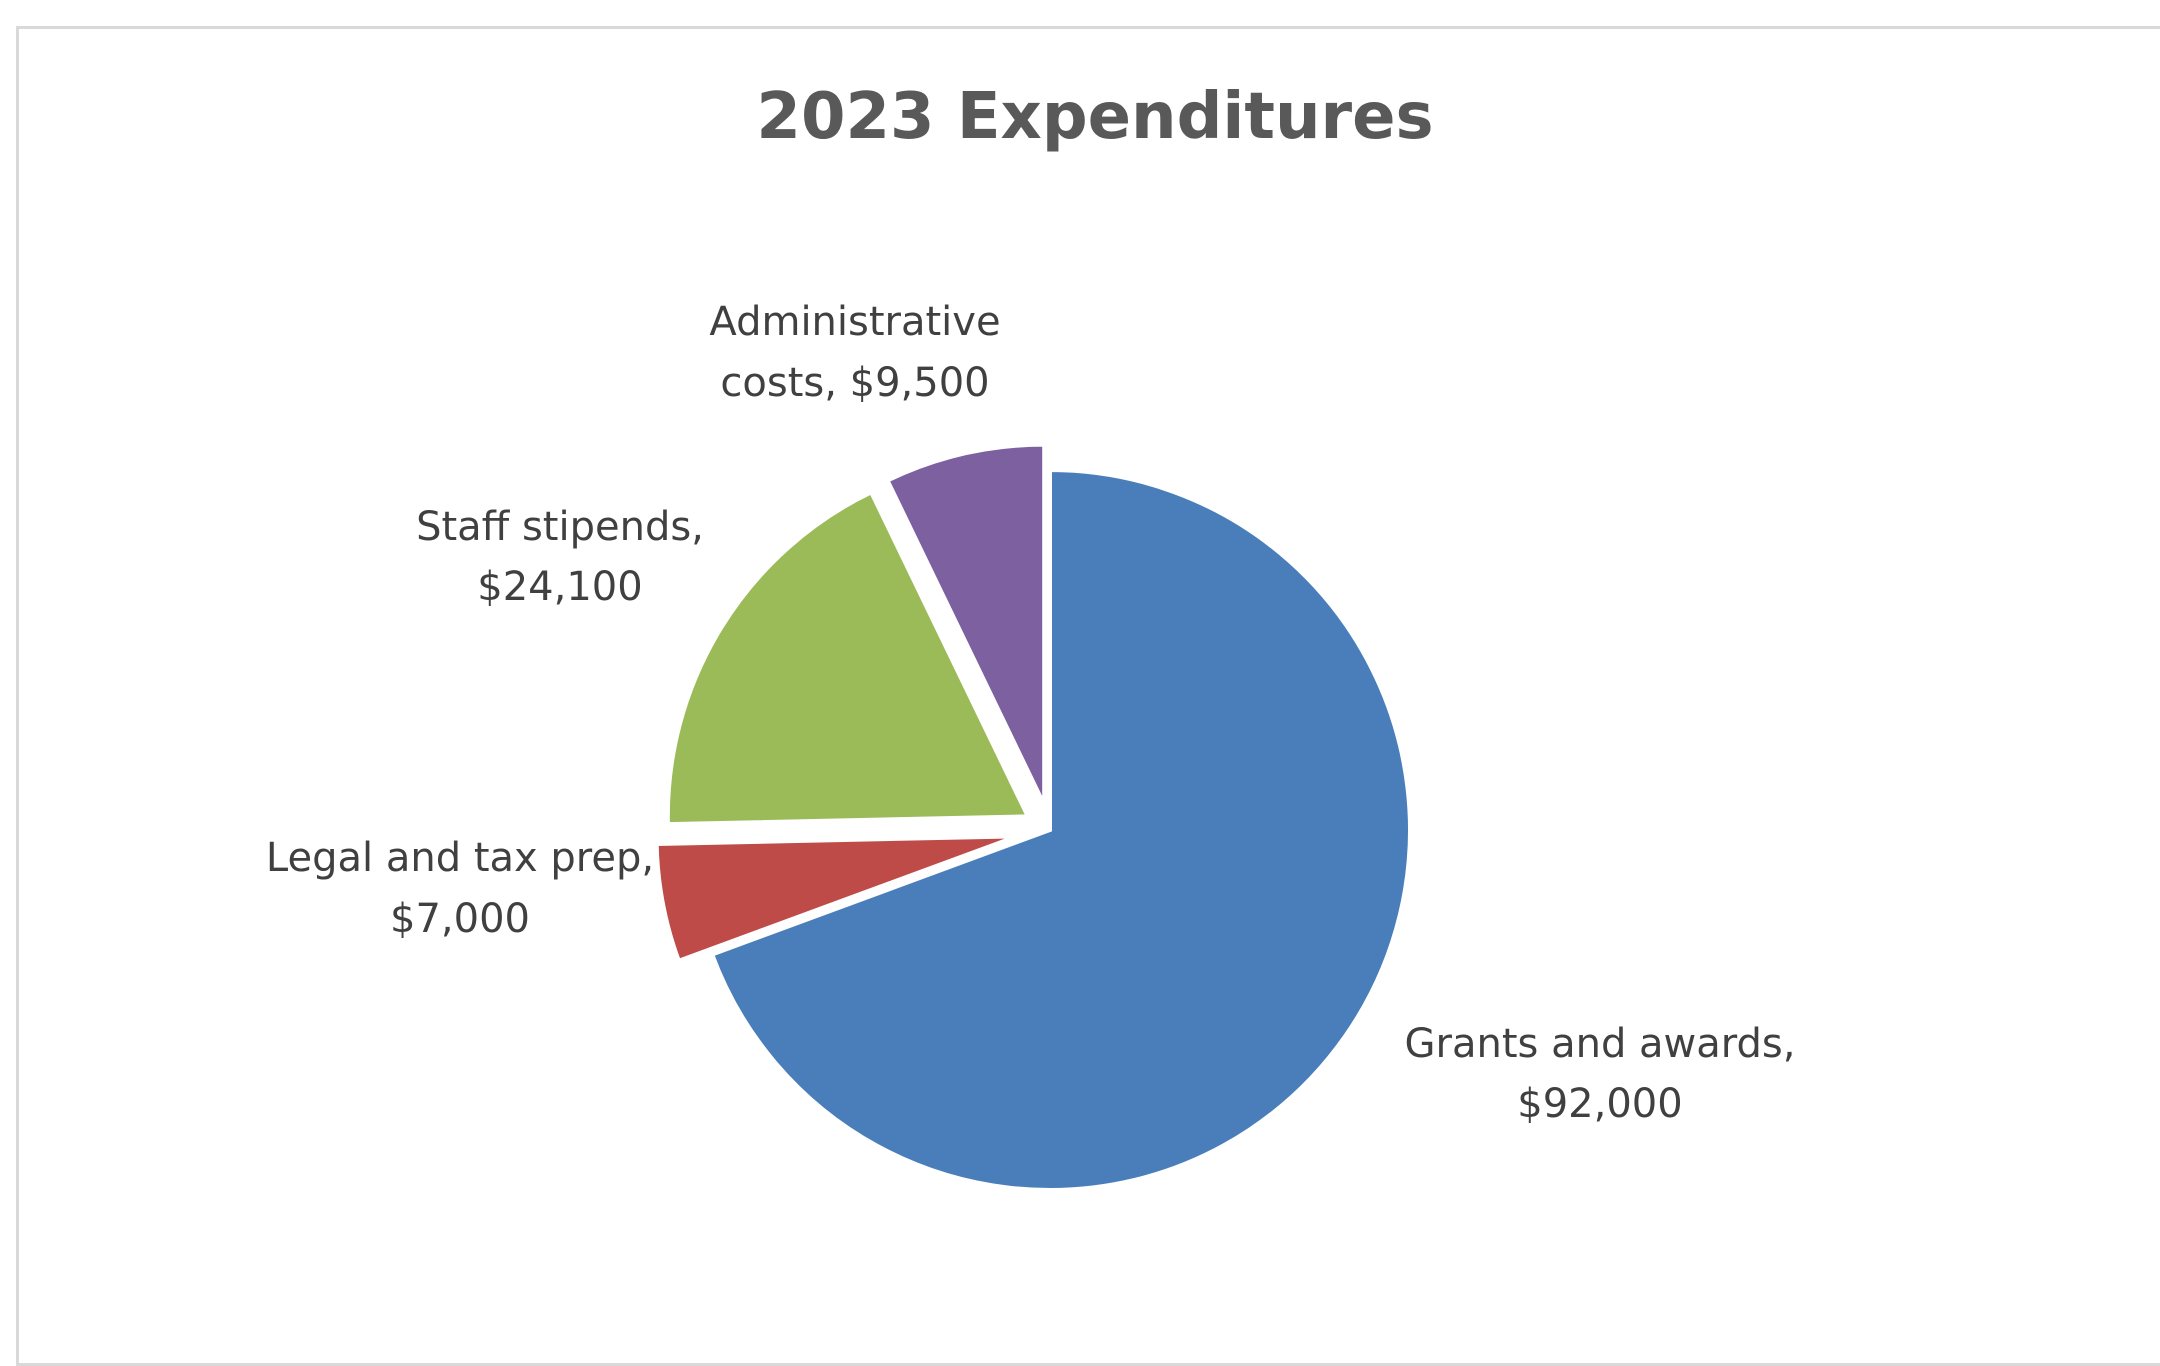 This screenshot has width=2160, height=1366. Describe the element at coordinates (560, 527) in the screenshot. I see `slice-label-line1: Staff stipends,` at that location.